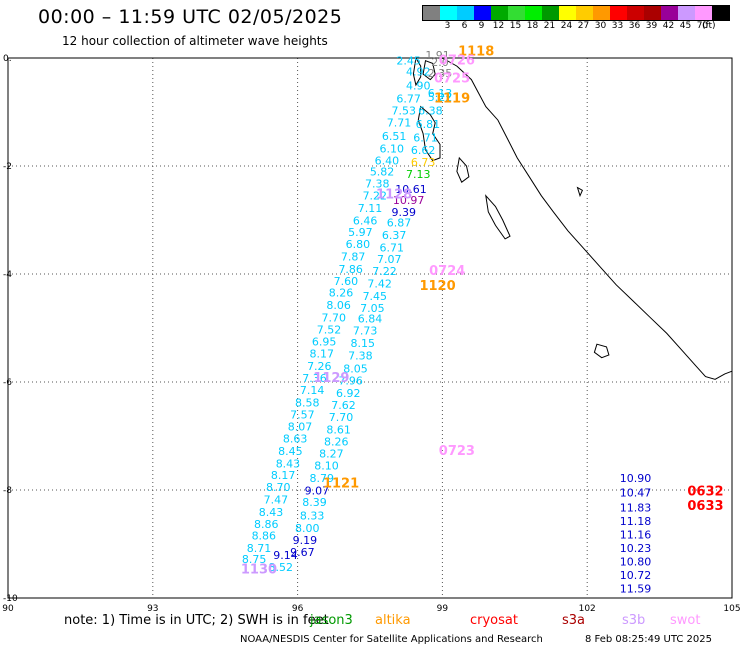 This screenshot has width=740, height=650. I want to click on wave-height-label: 7.36, so click(314, 378).